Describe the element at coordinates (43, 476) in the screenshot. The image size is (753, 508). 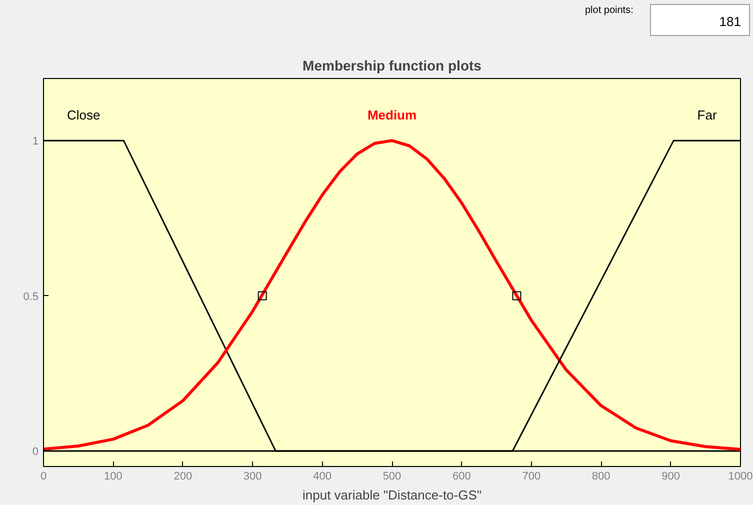
I see `x-tick-label: 0` at that location.